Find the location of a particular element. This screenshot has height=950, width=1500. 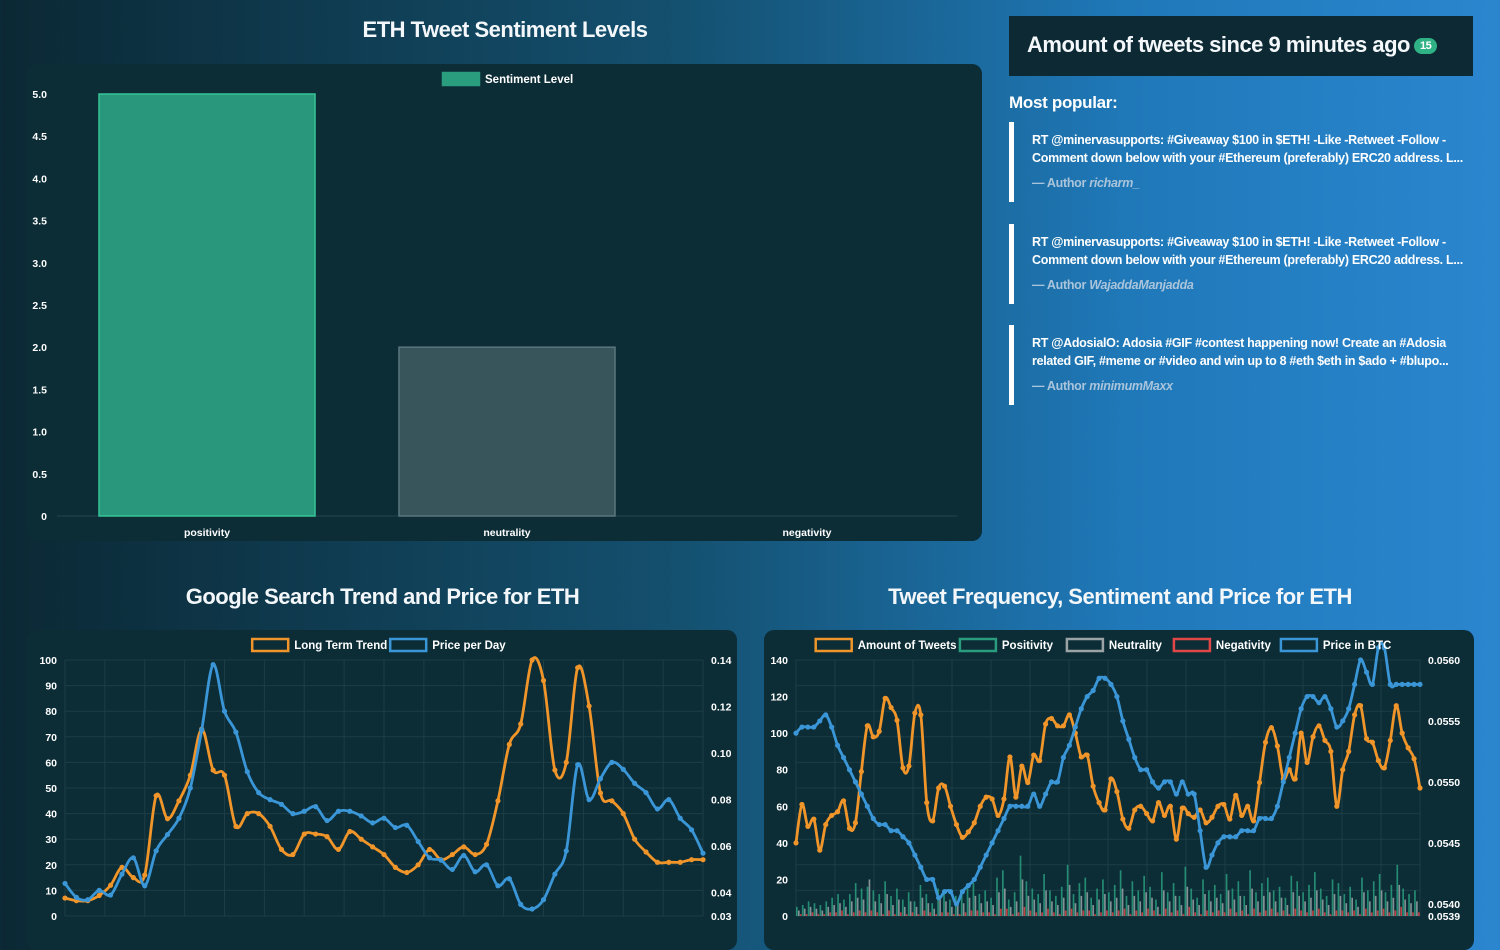

author-name: minimumMaxx is located at coordinates (1131, 386).